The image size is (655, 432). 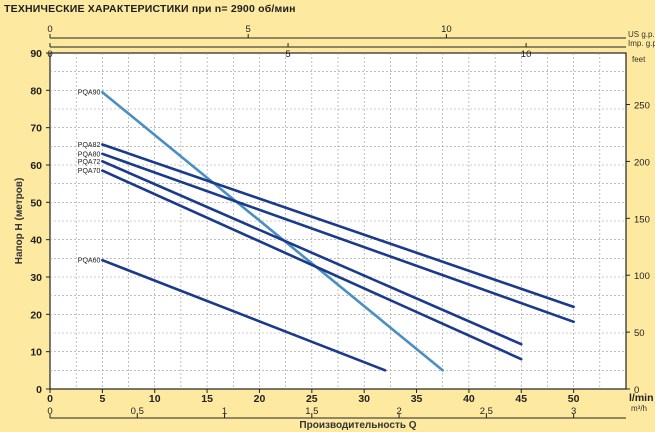 What do you see at coordinates (89, 162) in the screenshot?
I see `series-label-pqa72: PQA72` at bounding box center [89, 162].